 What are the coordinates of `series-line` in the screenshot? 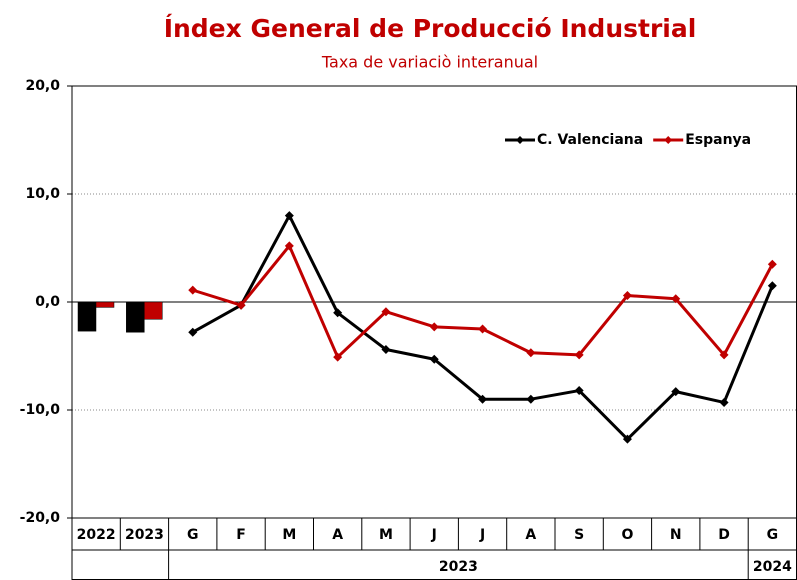 It's located at (483, 301).